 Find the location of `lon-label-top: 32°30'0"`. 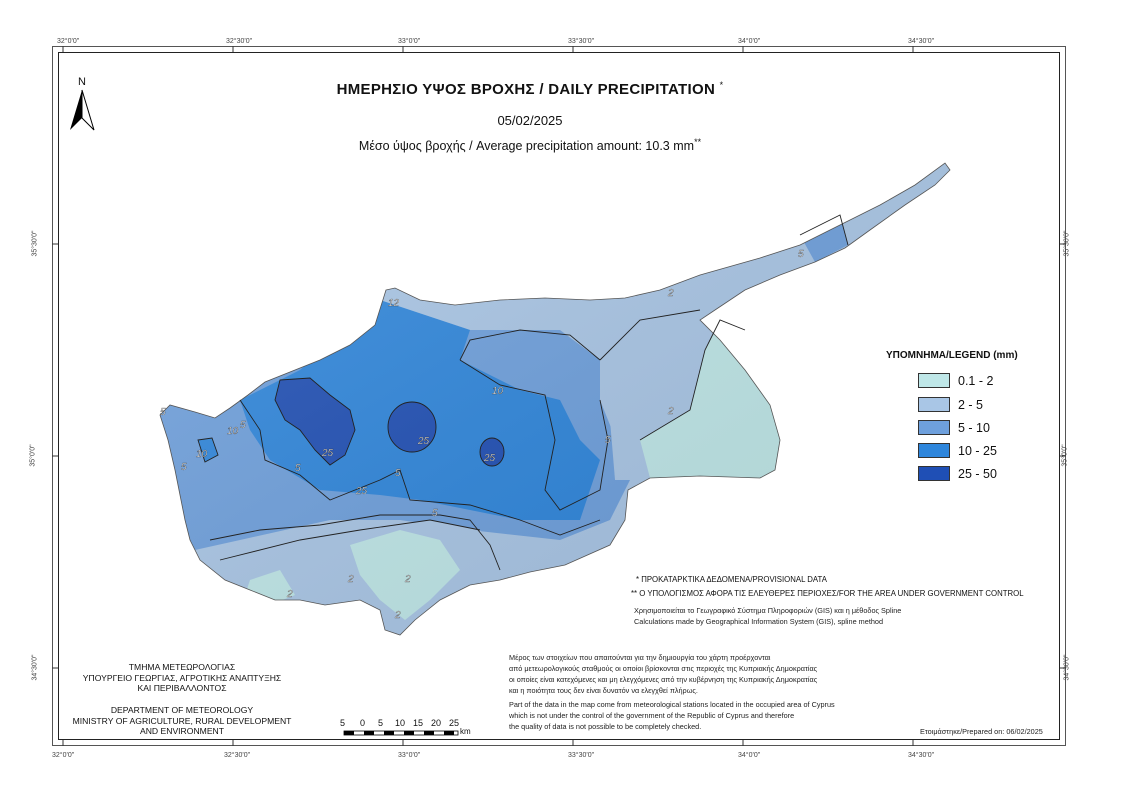

lon-label-top: 32°30'0" is located at coordinates (239, 41).